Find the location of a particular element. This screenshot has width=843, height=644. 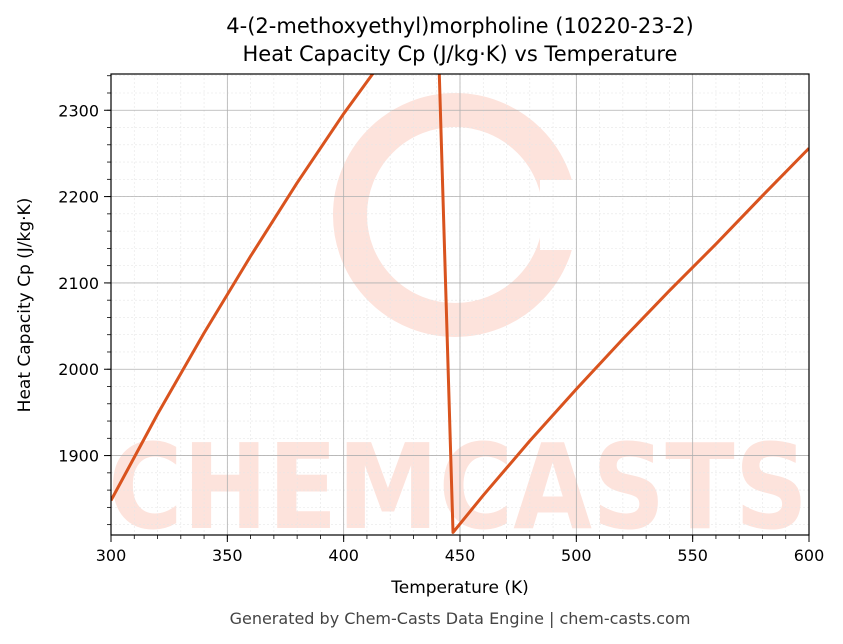

watermark-logo is located at coordinates (456, 215).